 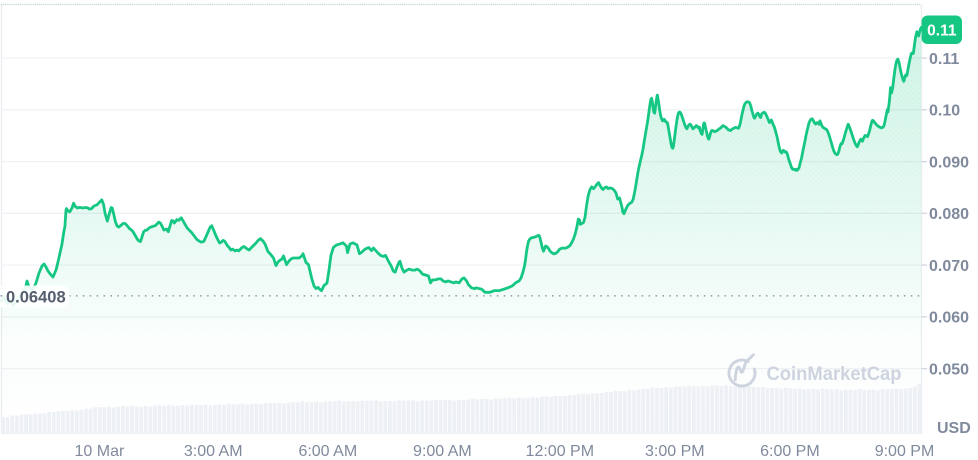 What do you see at coordinates (949, 163) in the screenshot?
I see `svg-text: 0.090` at bounding box center [949, 163].